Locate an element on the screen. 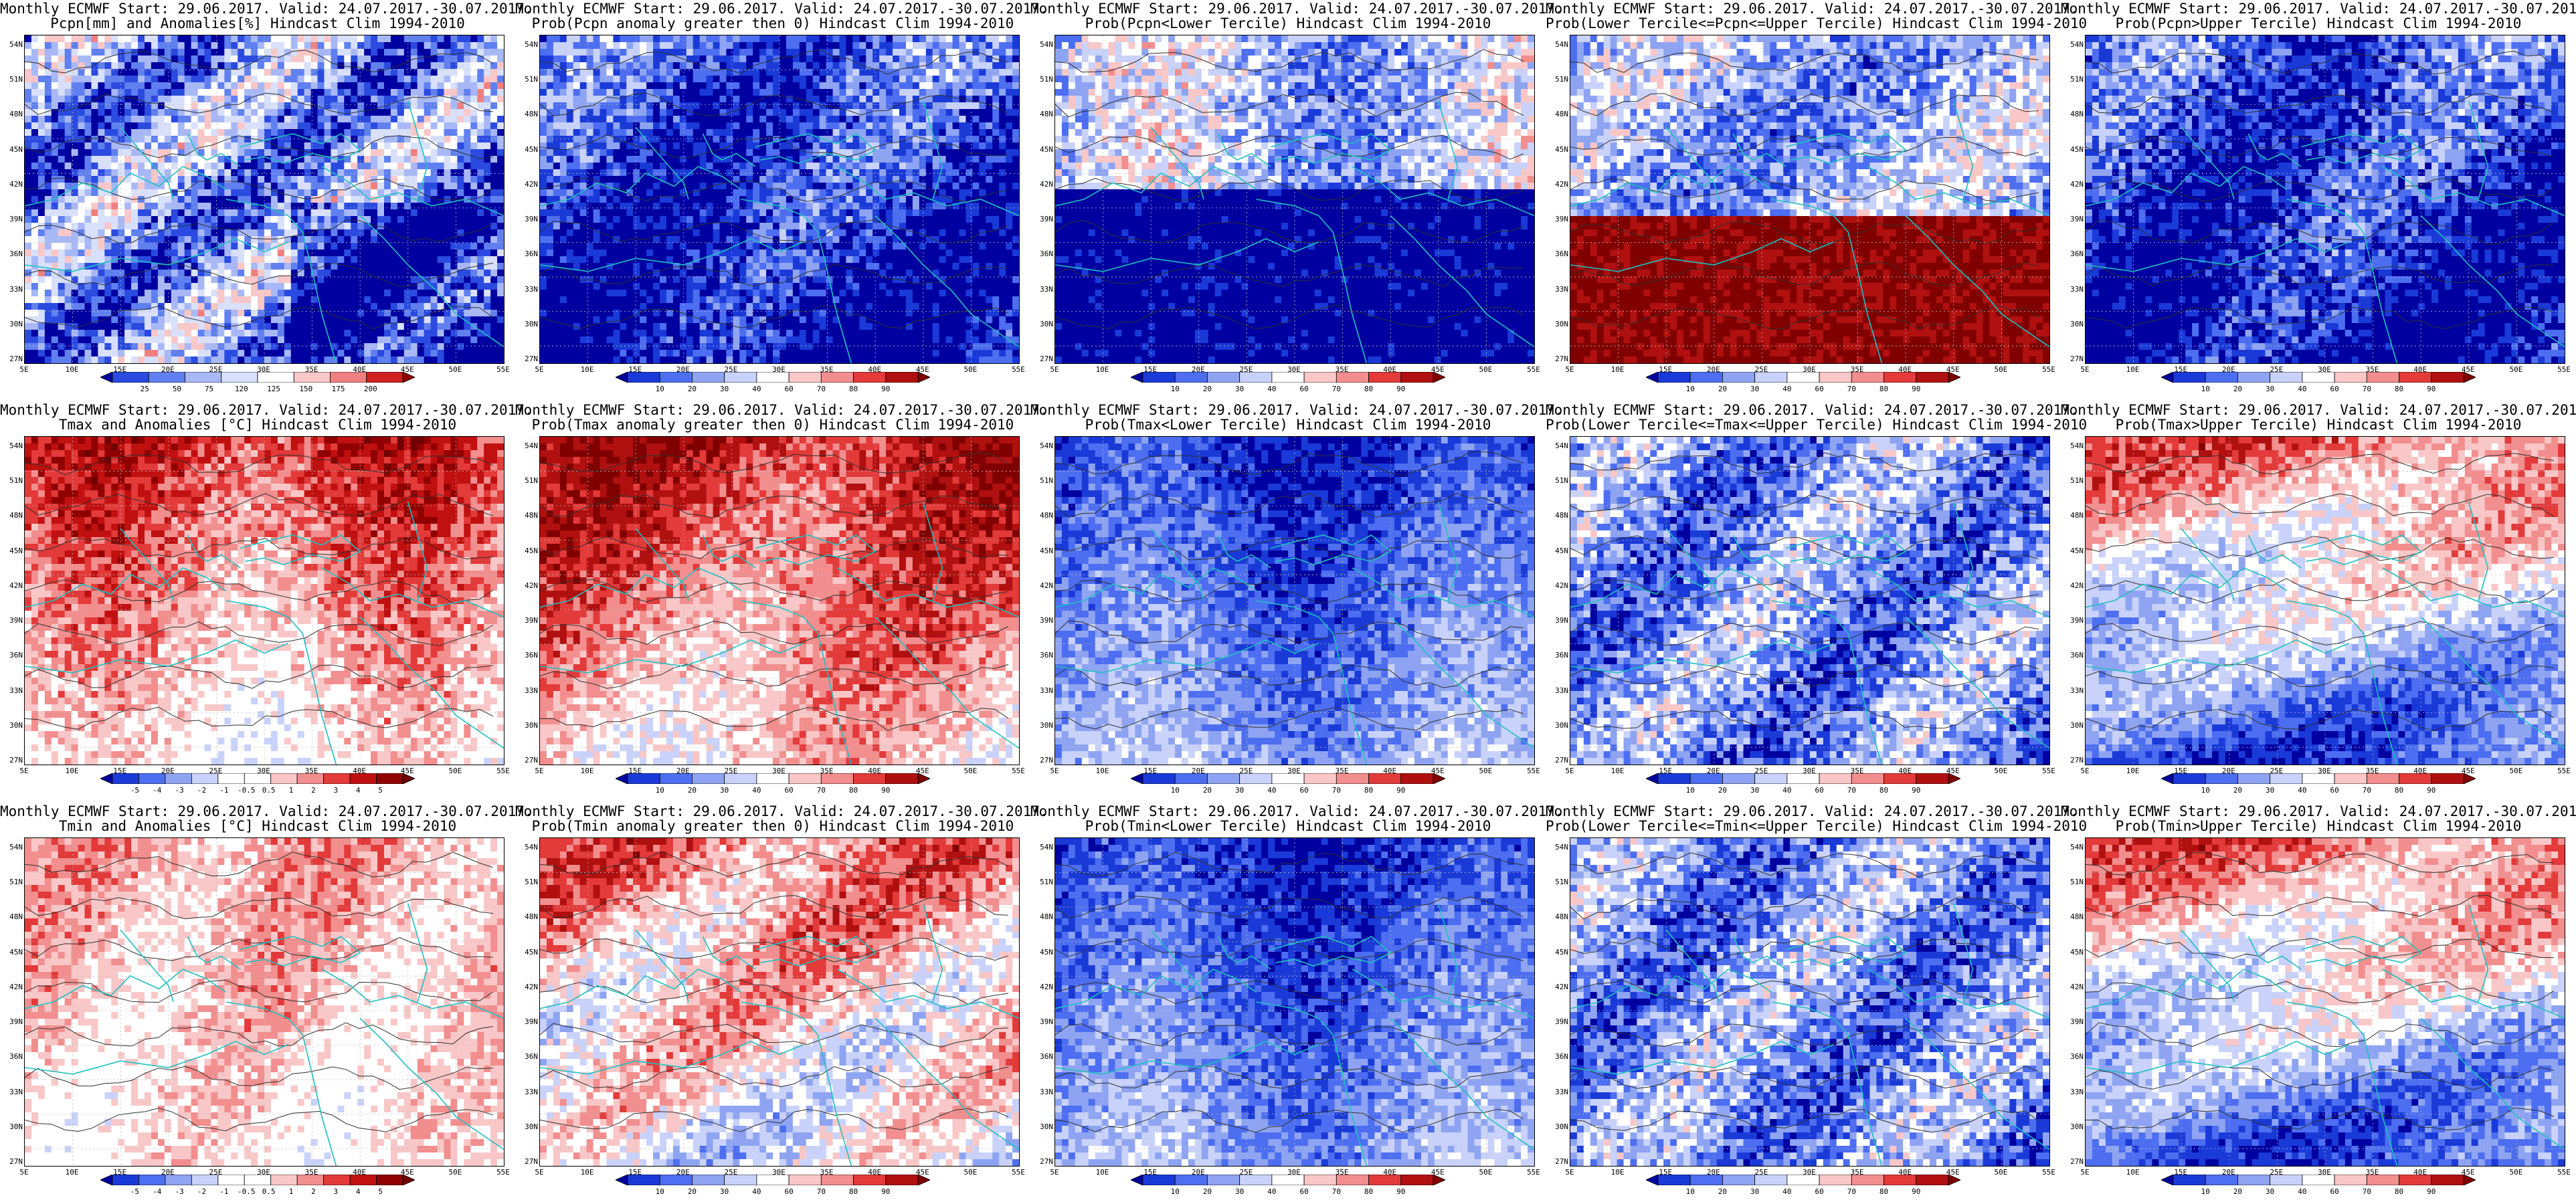 This screenshot has width=2576, height=1204. colorbar-label: 75 is located at coordinates (209, 389).